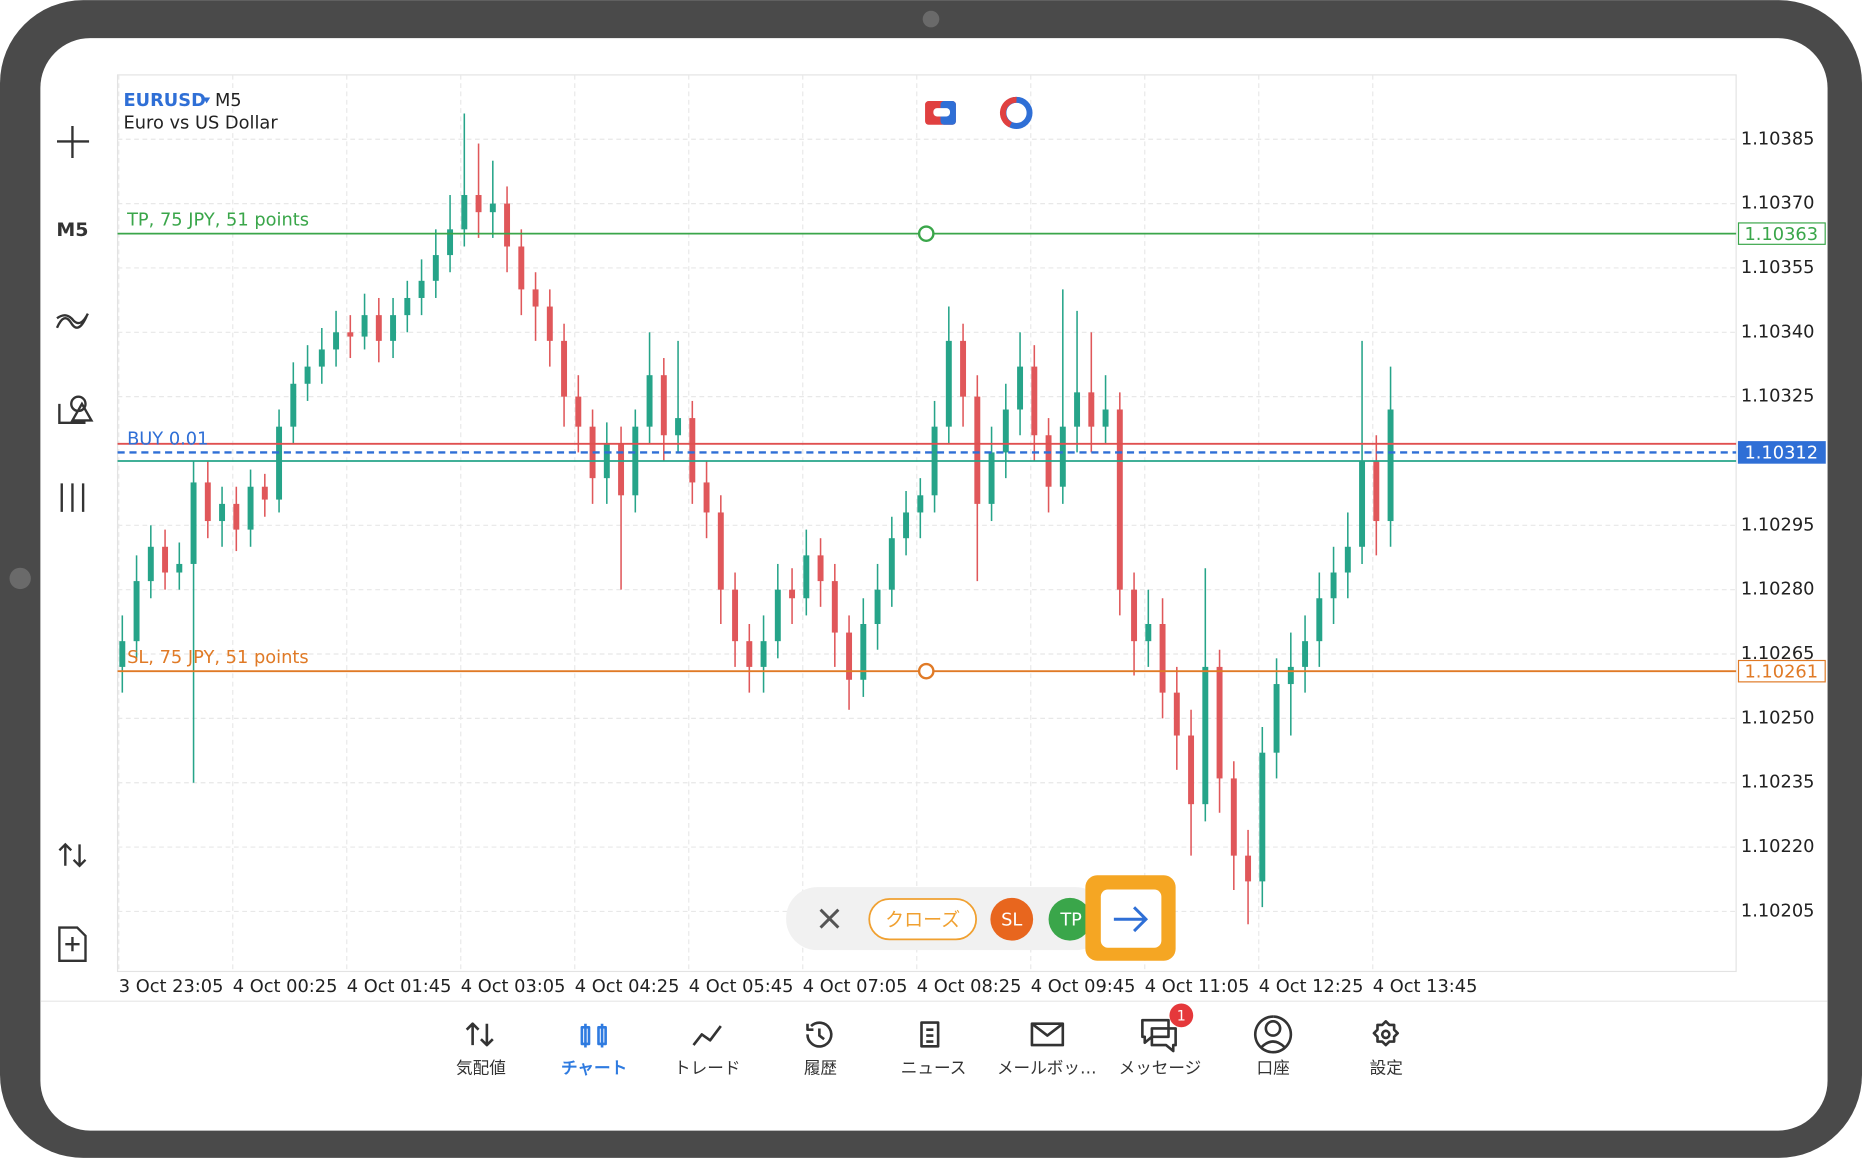 This screenshot has width=1862, height=1162. Describe the element at coordinates (78, 404) in the screenshot. I see `objects-tool-dot` at that location.